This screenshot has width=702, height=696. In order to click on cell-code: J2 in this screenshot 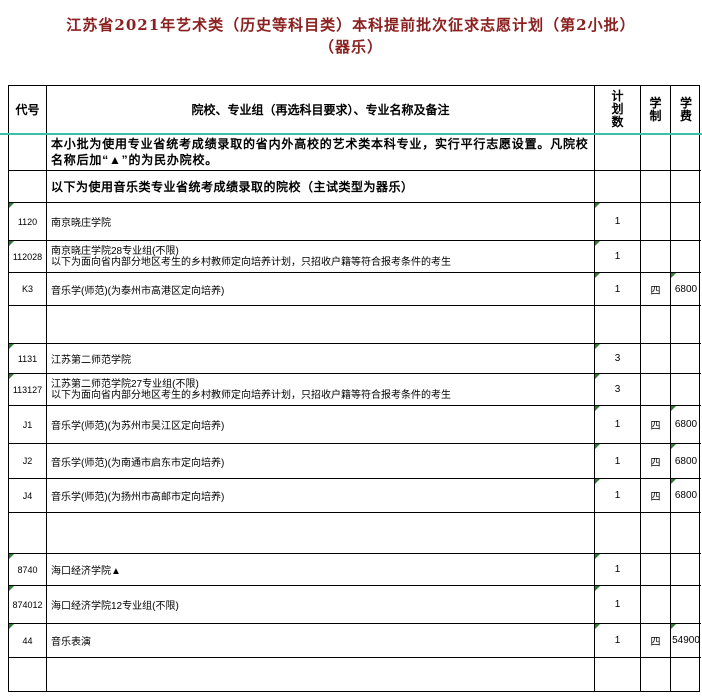, I will do `click(28, 461)`.